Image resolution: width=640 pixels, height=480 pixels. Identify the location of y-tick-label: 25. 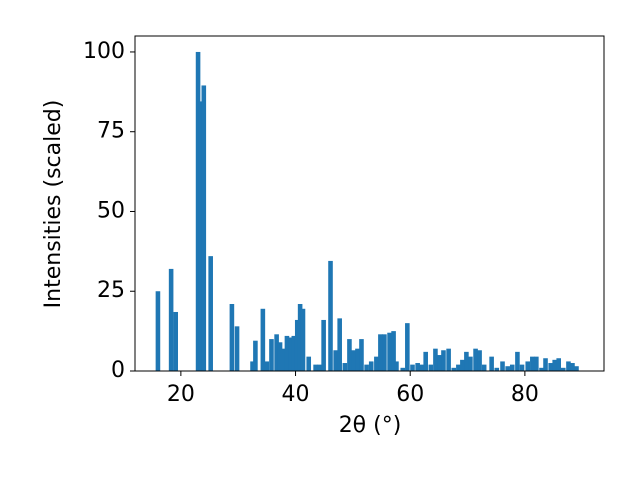
(111, 290).